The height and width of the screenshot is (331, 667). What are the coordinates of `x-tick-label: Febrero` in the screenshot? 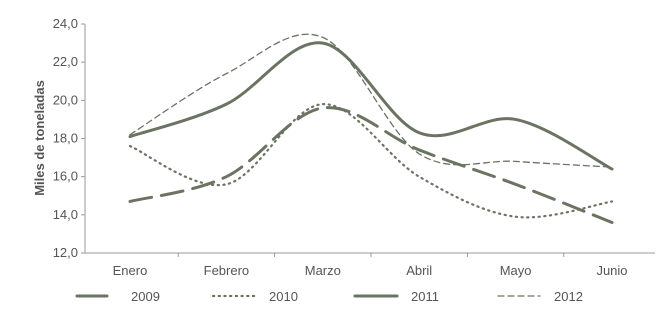 It's located at (227, 270).